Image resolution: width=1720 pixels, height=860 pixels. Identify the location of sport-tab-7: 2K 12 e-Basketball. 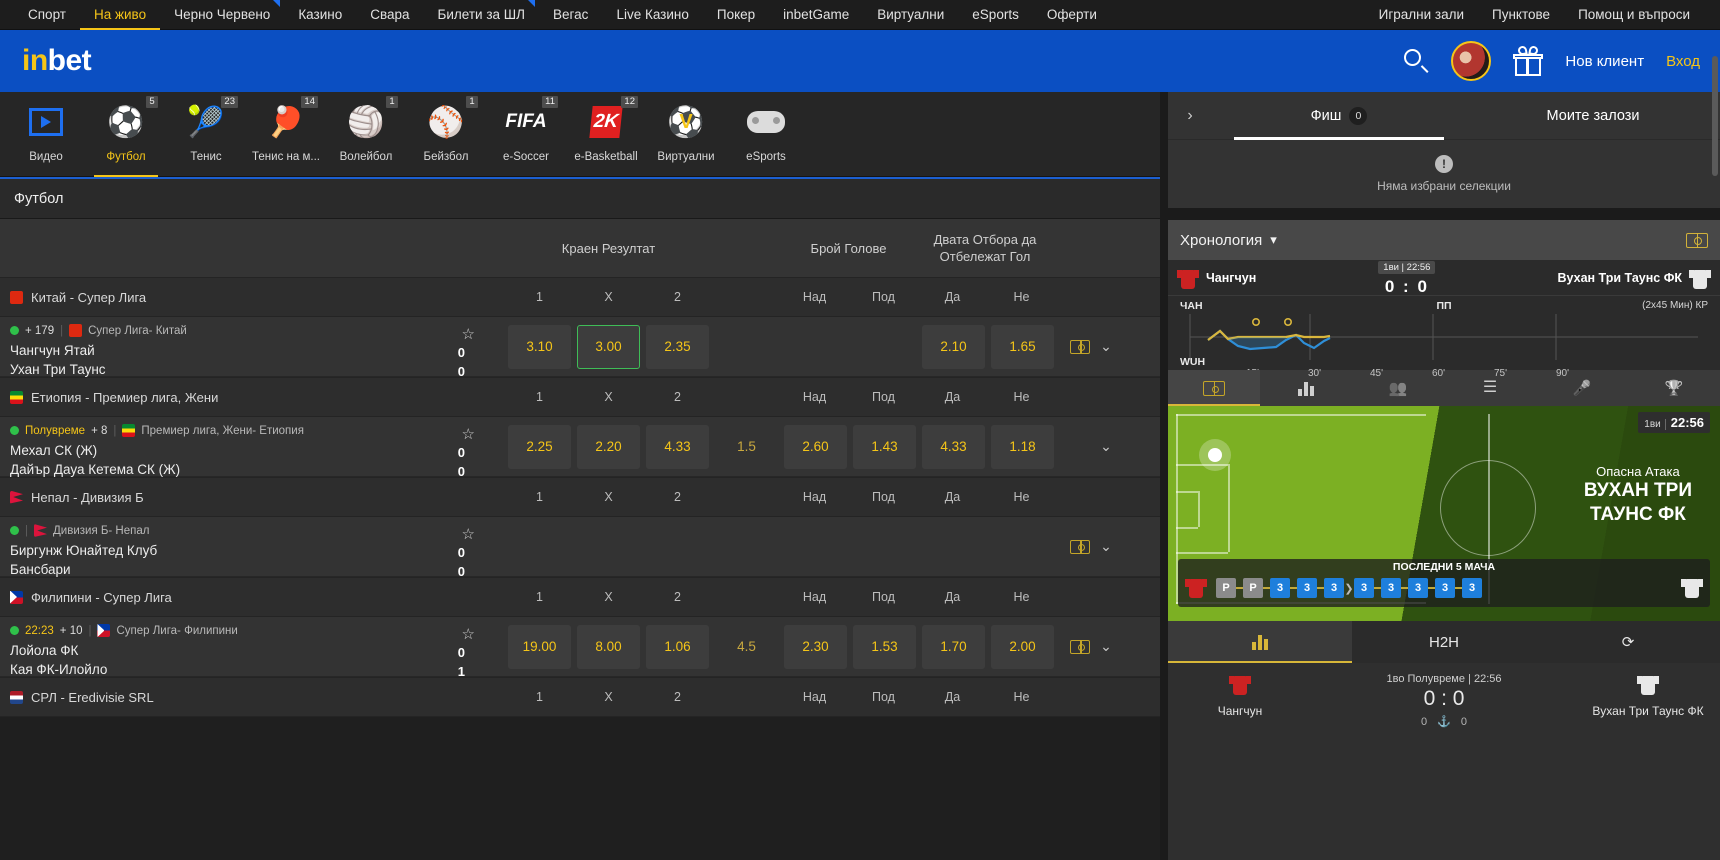
(606, 134).